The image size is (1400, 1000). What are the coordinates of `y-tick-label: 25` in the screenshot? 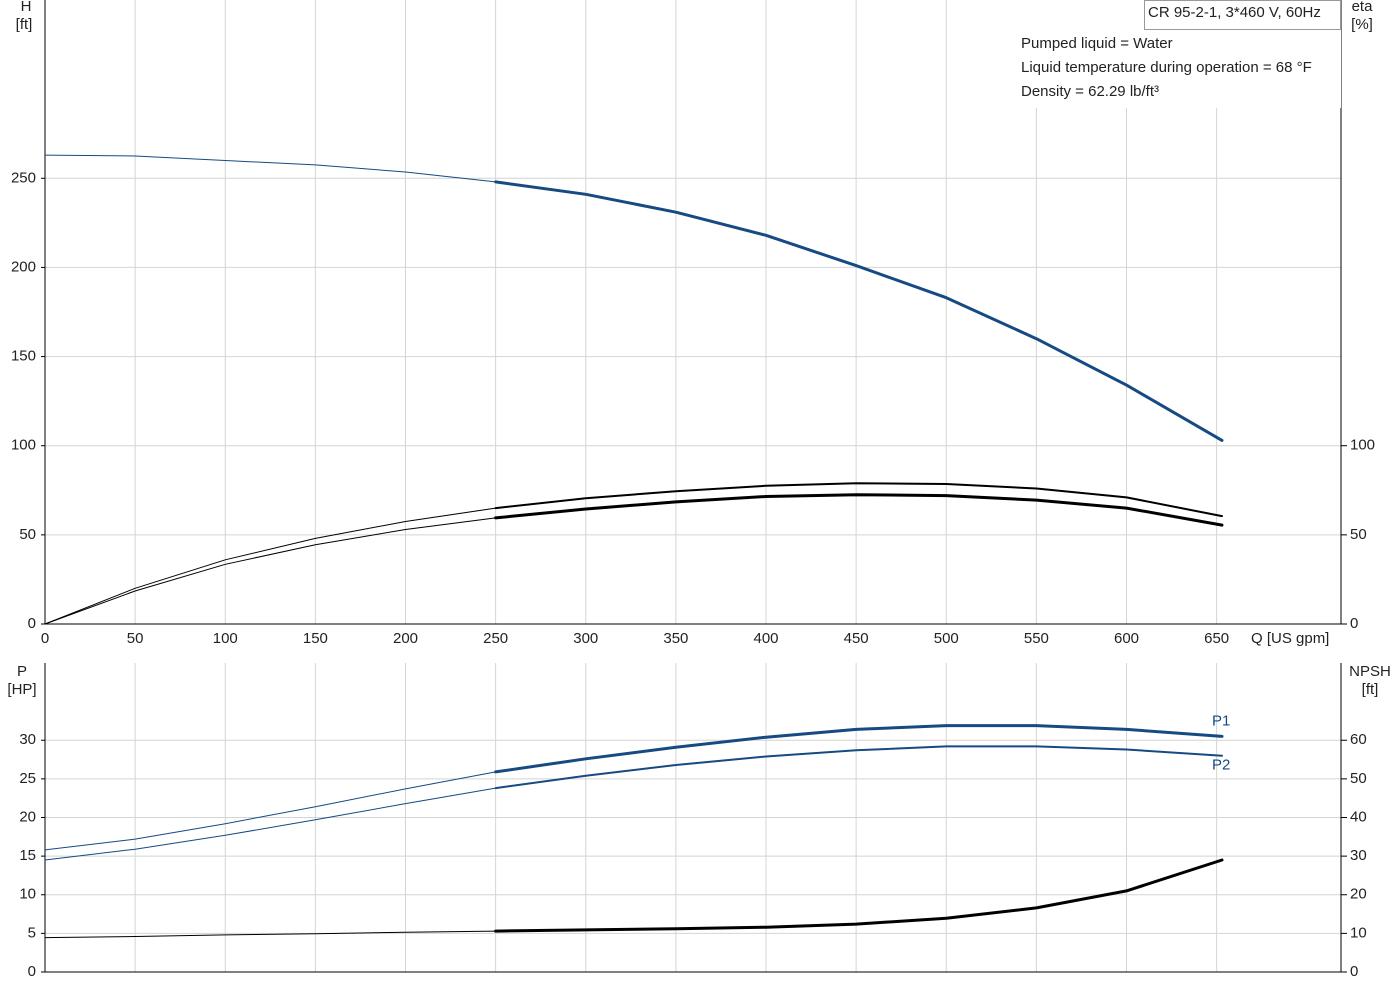 It's located at (27, 778).